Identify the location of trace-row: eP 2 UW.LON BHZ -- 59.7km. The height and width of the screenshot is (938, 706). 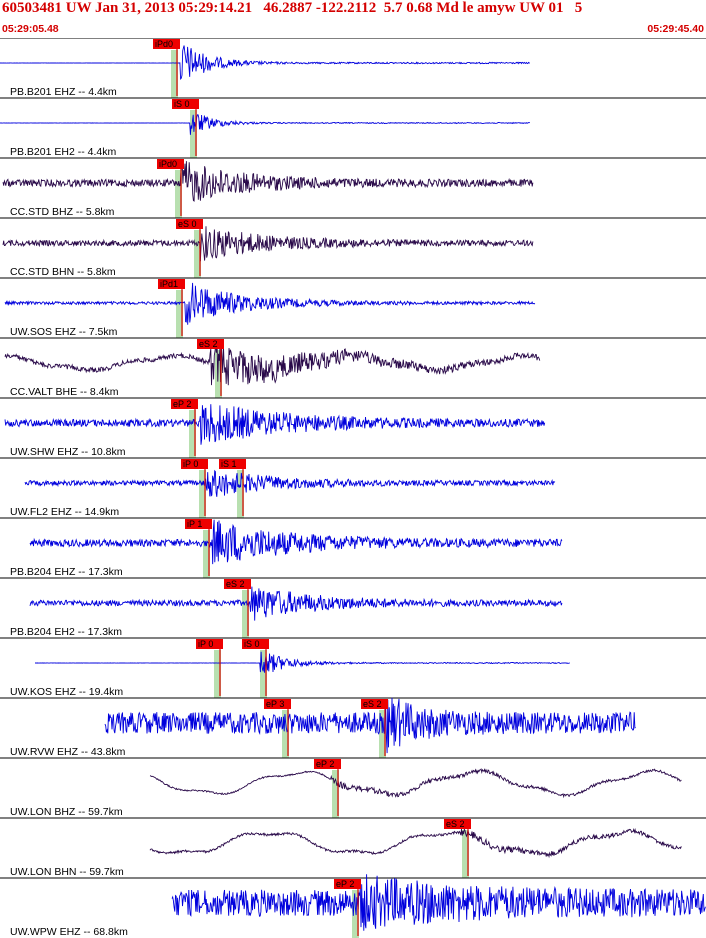
(353, 787).